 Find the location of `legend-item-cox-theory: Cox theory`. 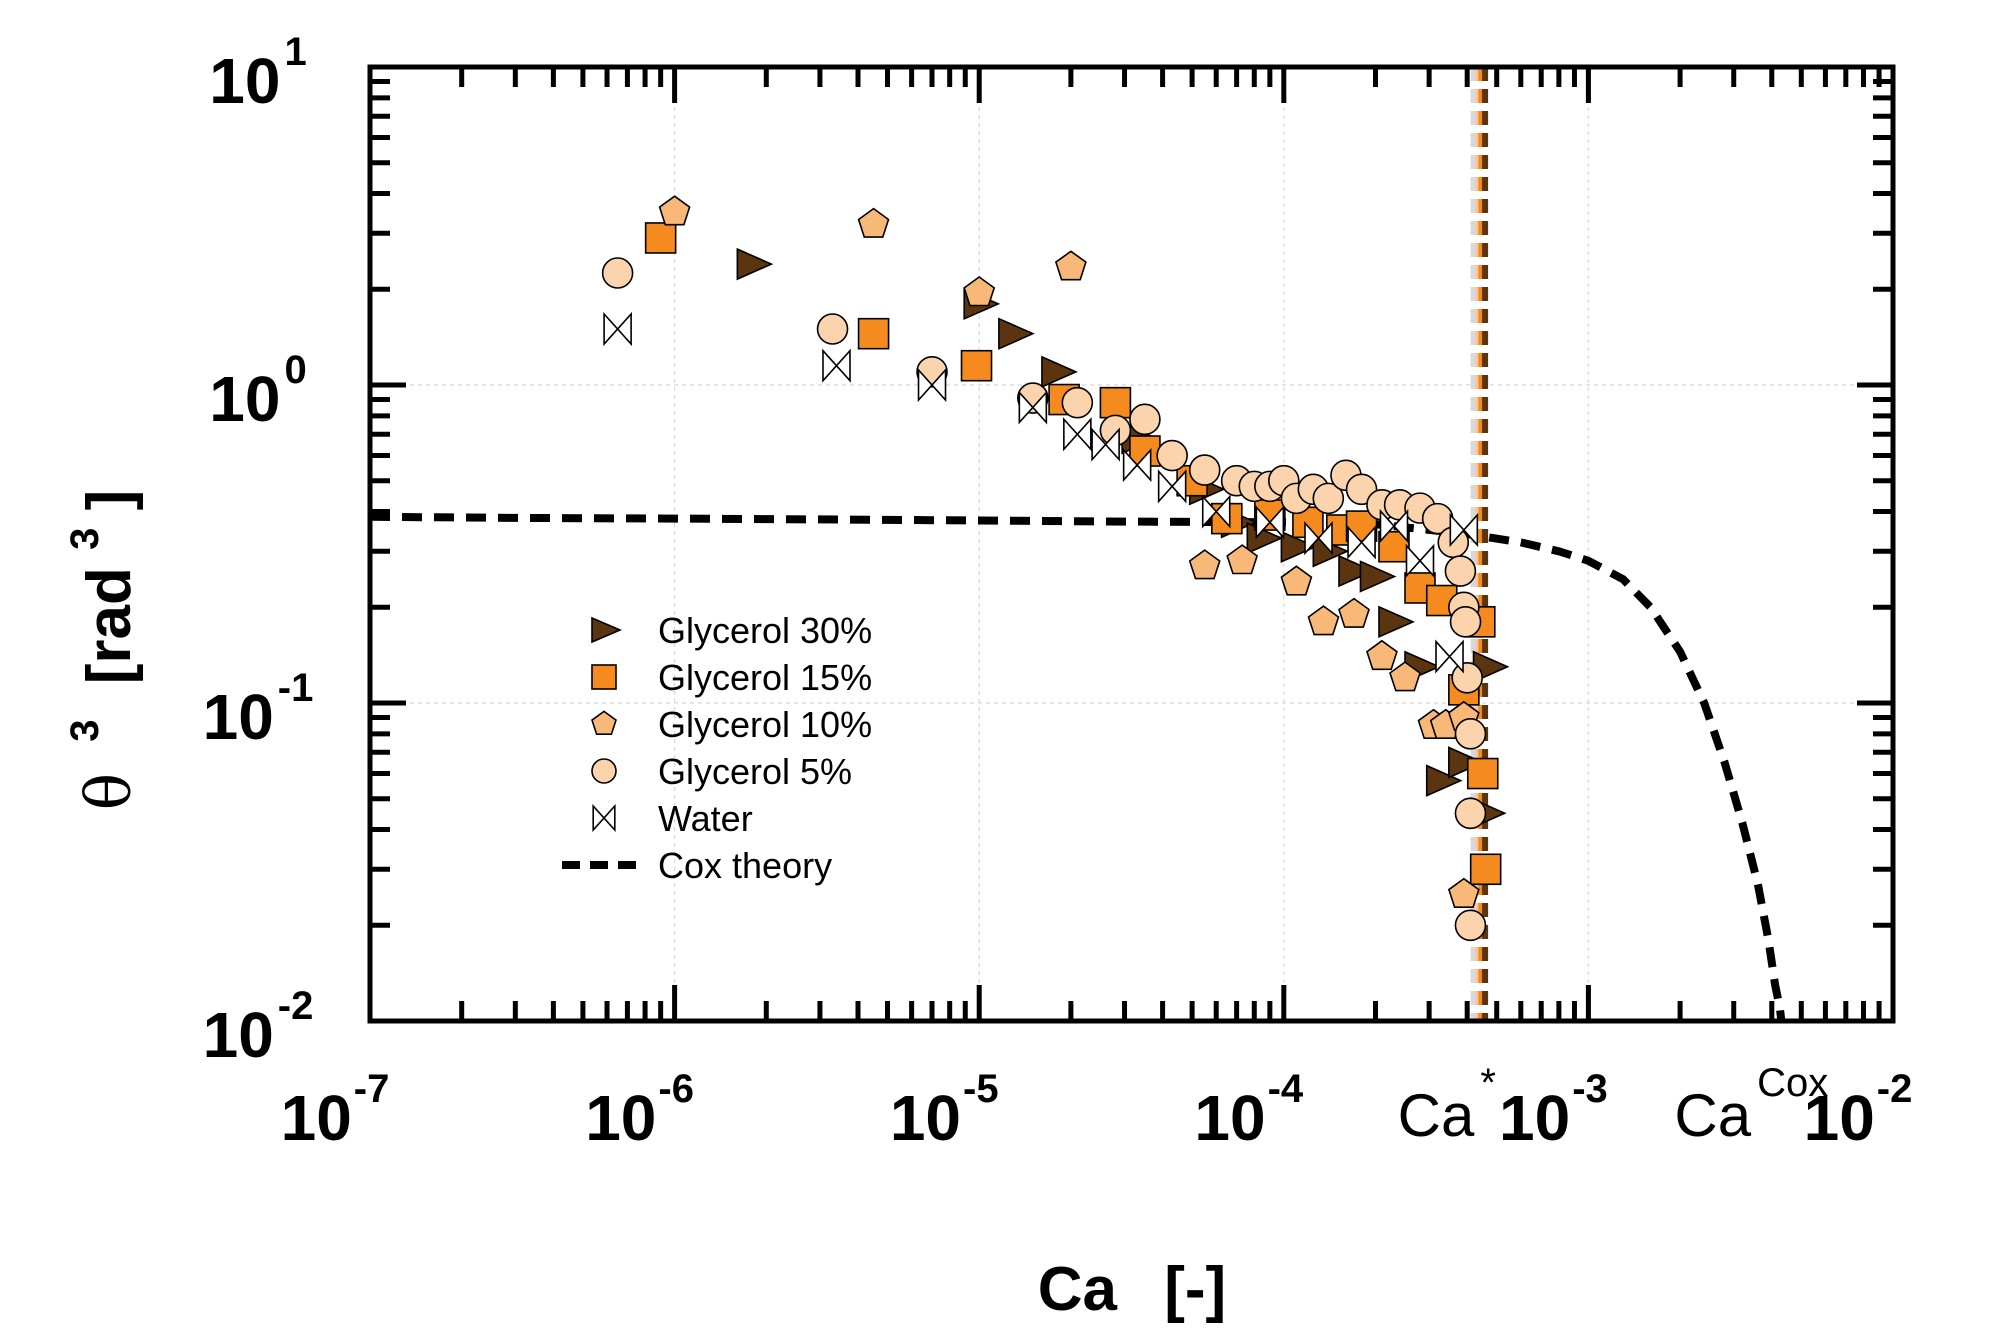

legend-item-cox-theory: Cox theory is located at coordinates (697, 865).